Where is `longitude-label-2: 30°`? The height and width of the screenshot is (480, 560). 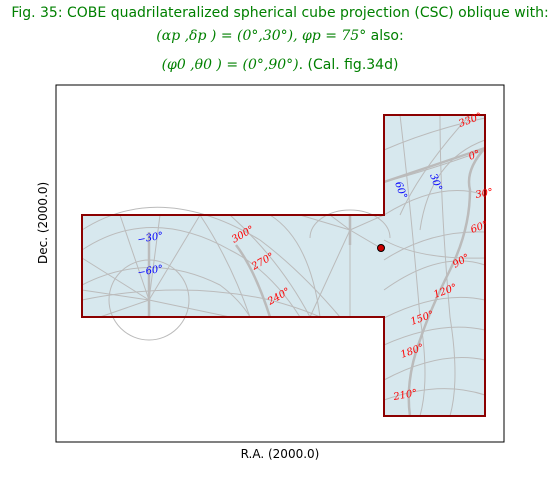 longitude-label-2: 30° is located at coordinates (484, 194).